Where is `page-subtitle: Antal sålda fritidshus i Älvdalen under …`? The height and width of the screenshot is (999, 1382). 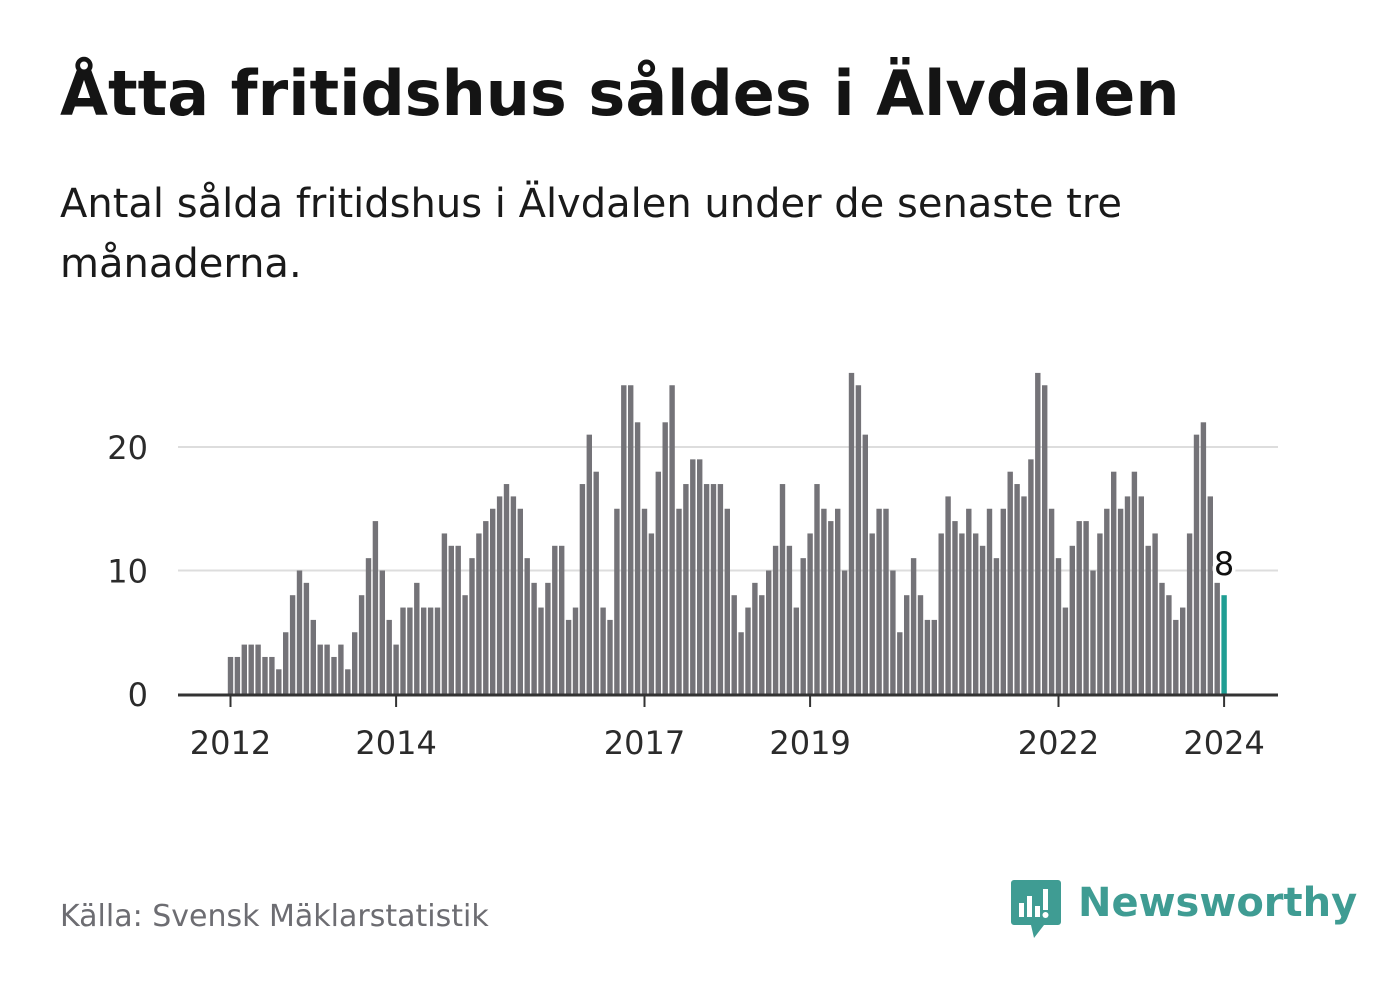
page-subtitle: Antal sålda fritidshus i Älvdalen under … is located at coordinates (591, 234).